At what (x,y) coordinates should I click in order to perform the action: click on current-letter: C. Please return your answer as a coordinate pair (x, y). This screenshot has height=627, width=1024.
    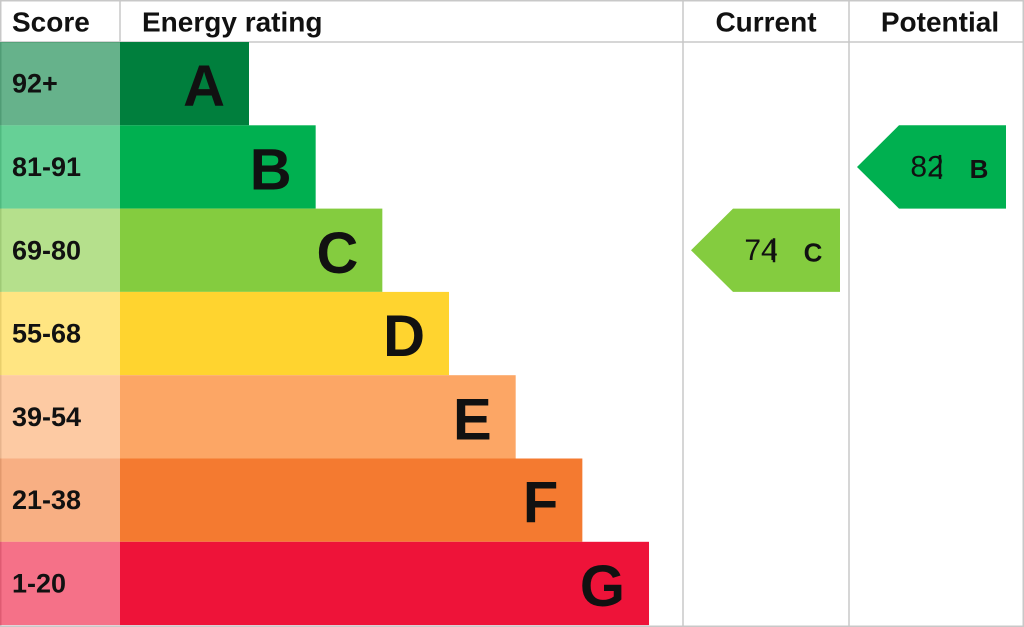
    Looking at the image, I should click on (813, 252).